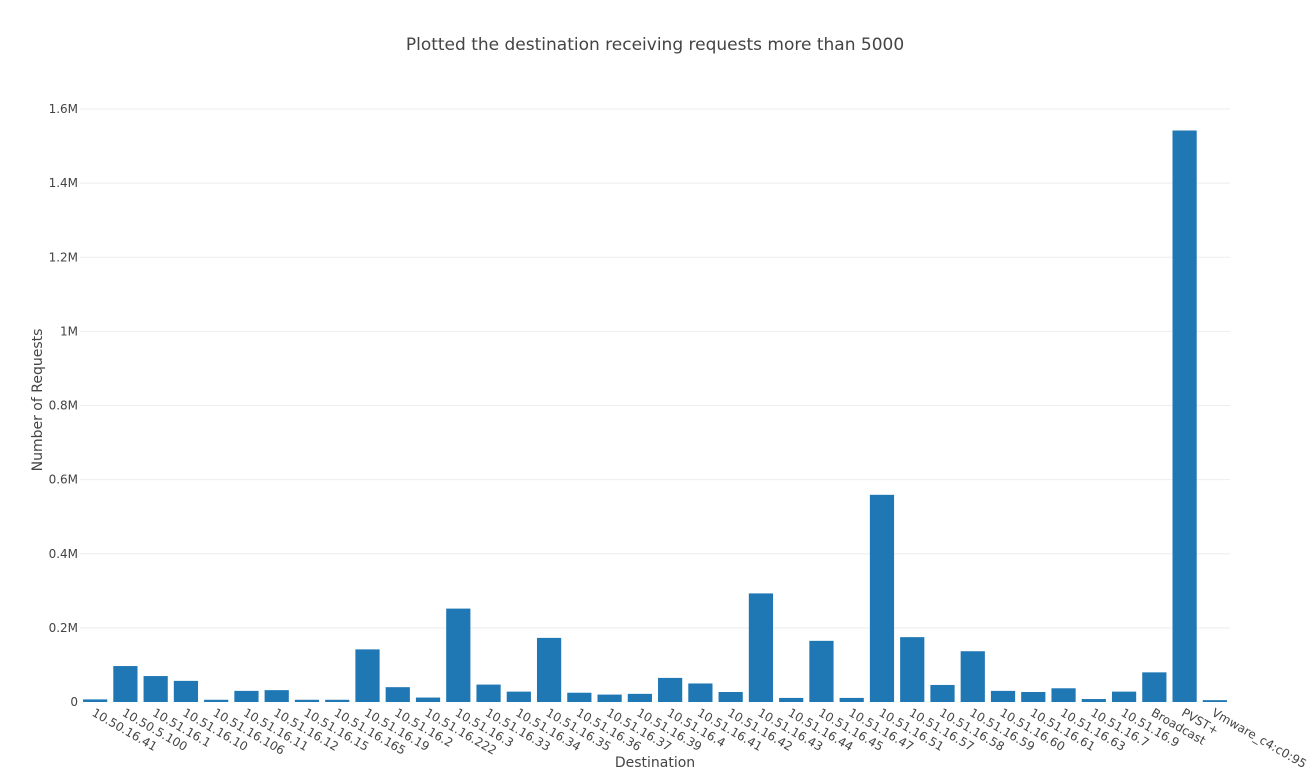  Describe the element at coordinates (63, 257) in the screenshot. I see `y-tick-label: 1.2M` at that location.